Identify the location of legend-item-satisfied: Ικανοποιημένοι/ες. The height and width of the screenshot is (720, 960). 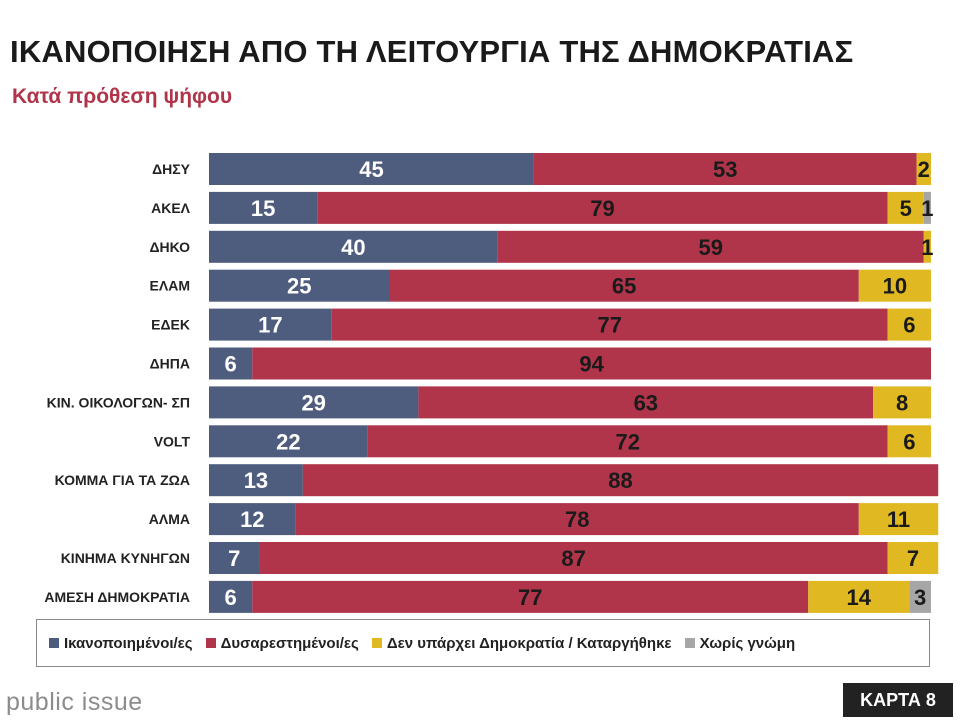
(121, 643).